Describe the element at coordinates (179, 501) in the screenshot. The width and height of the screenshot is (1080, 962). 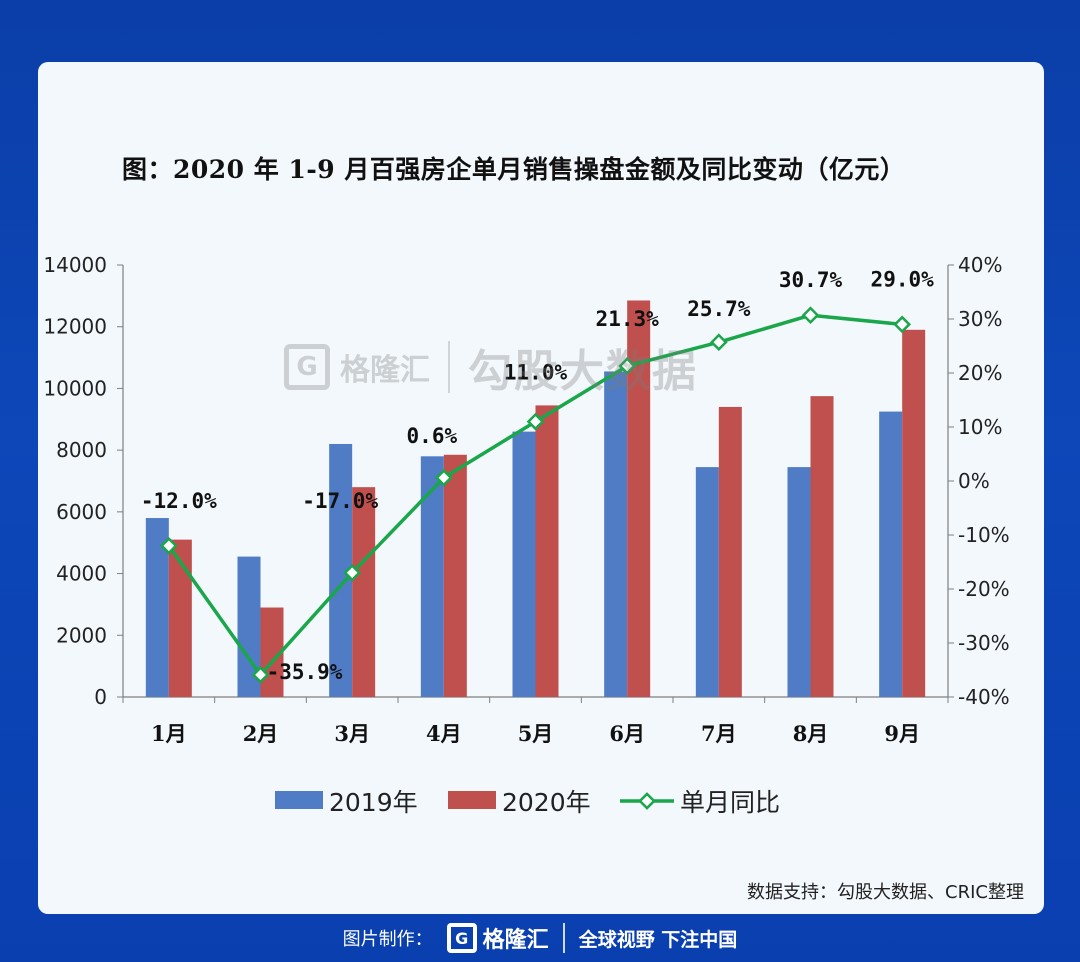
I see `data-label-yoy: -12.0%` at that location.